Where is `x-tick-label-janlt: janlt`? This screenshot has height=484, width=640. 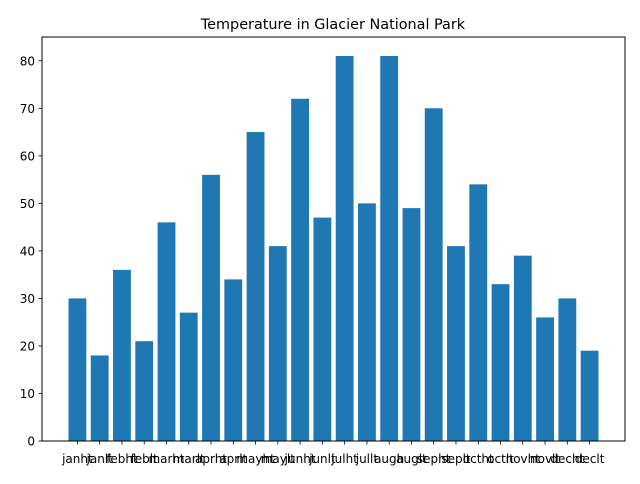 x-tick-label-janlt: janlt is located at coordinates (100, 459).